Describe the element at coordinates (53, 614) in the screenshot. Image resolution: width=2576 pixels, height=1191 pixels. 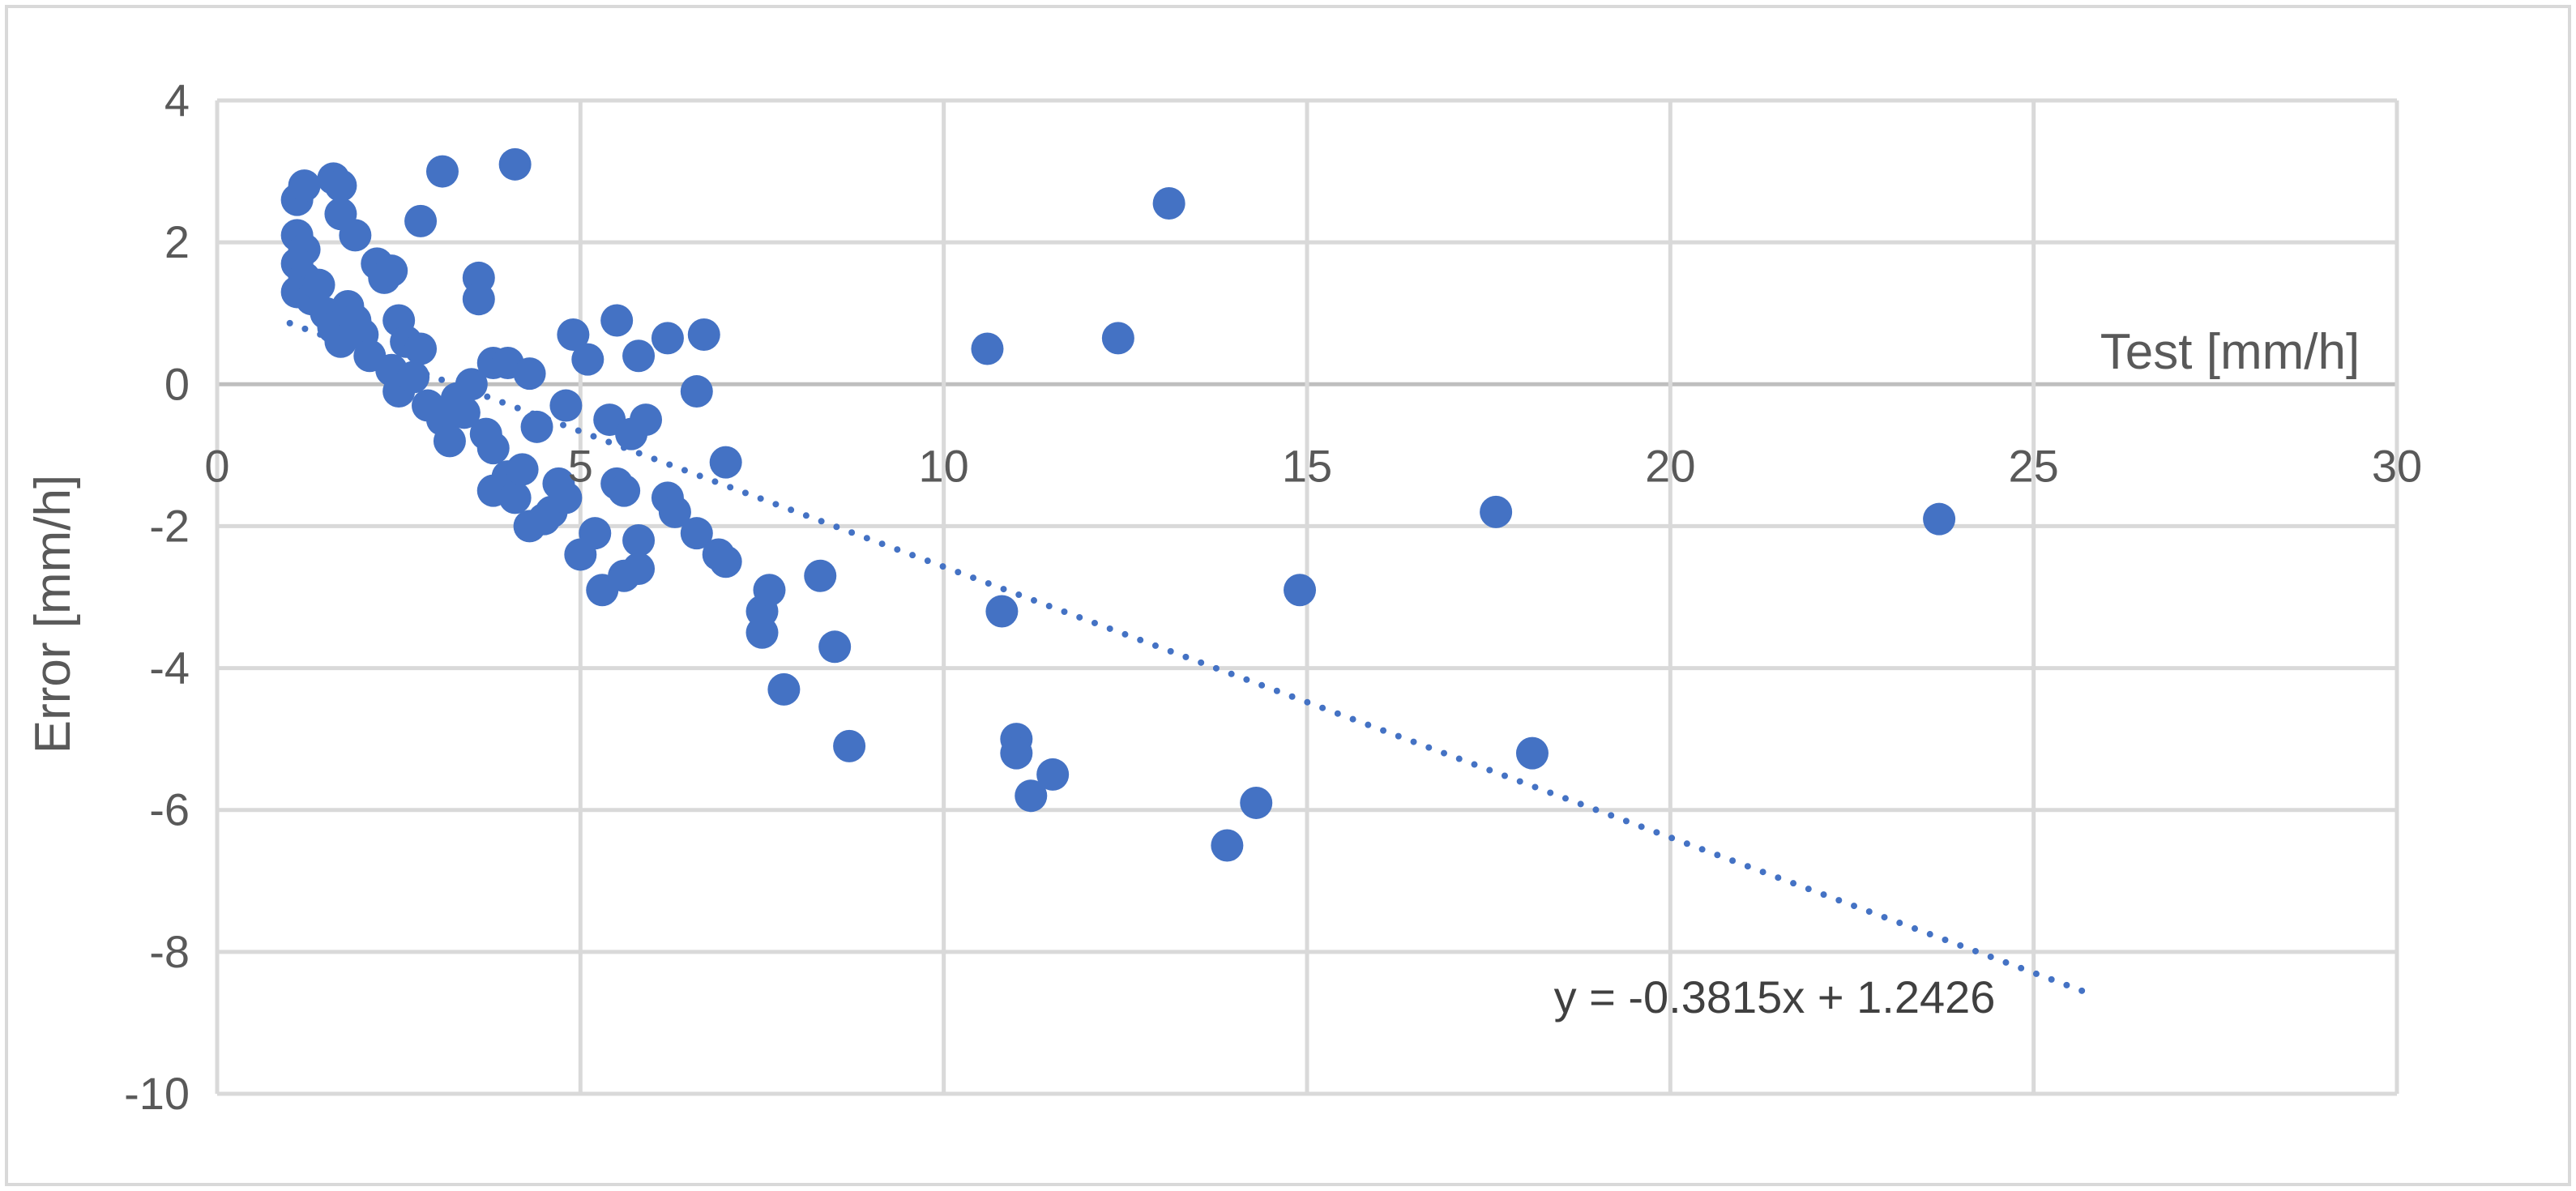
I see `y-axis-title: Error [mm/h]` at that location.